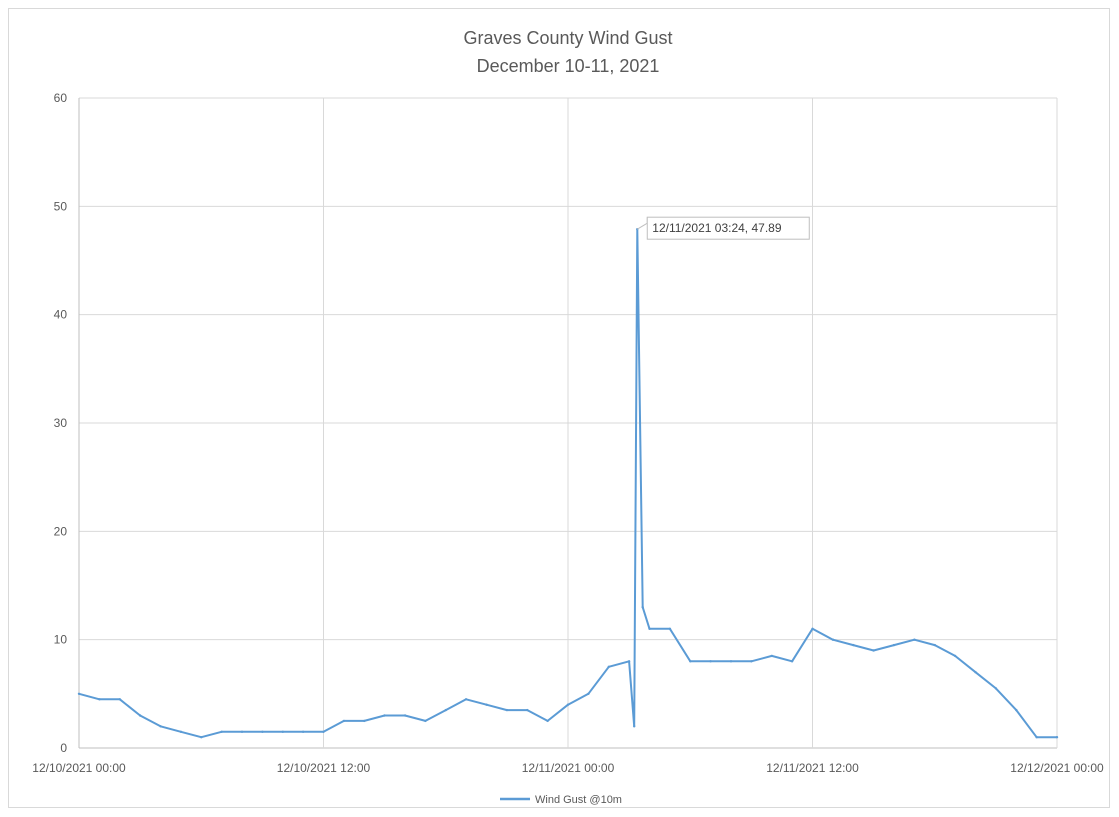 The width and height of the screenshot is (1119, 817). What do you see at coordinates (1057, 768) in the screenshot?
I see `x-tick-label: 12/12/2021 00:00` at bounding box center [1057, 768].